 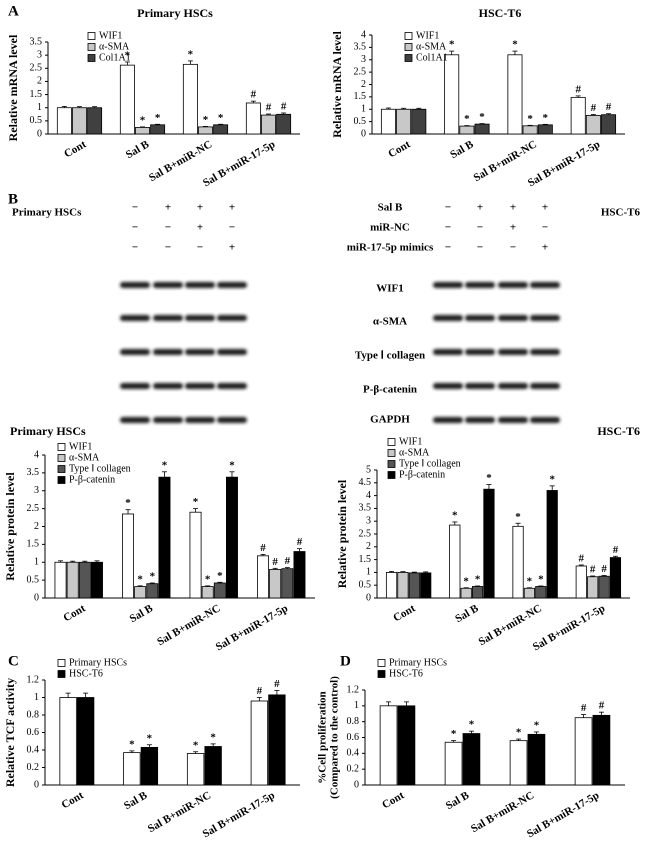 What do you see at coordinates (110, 35) in the screenshot?
I see `legend-label: WIF1` at bounding box center [110, 35].